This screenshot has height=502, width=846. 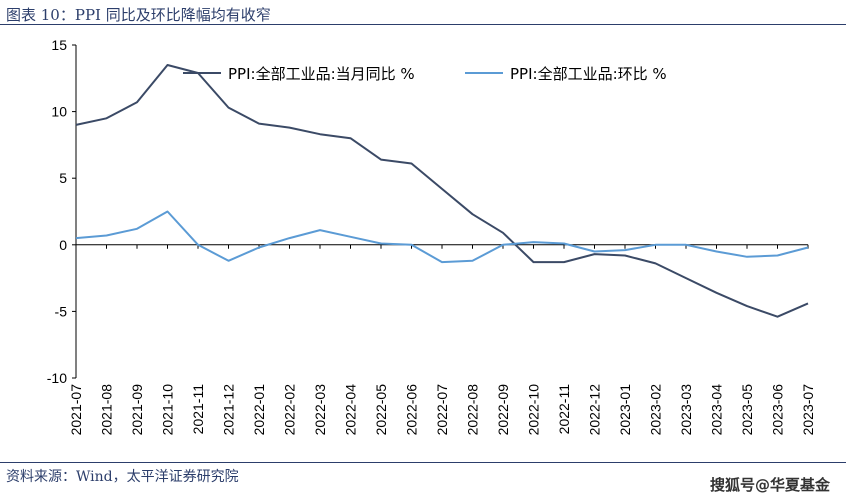 What do you see at coordinates (769, 485) in the screenshot?
I see `watermark: 搜狐号@华夏基金` at bounding box center [769, 485].